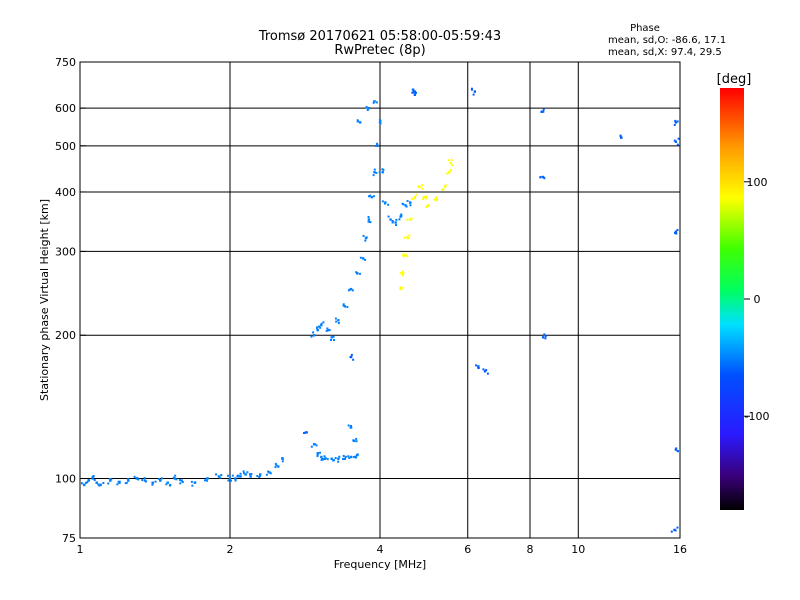 The image size is (800, 600). I want to click on y-tick-label: 600, so click(65, 108).